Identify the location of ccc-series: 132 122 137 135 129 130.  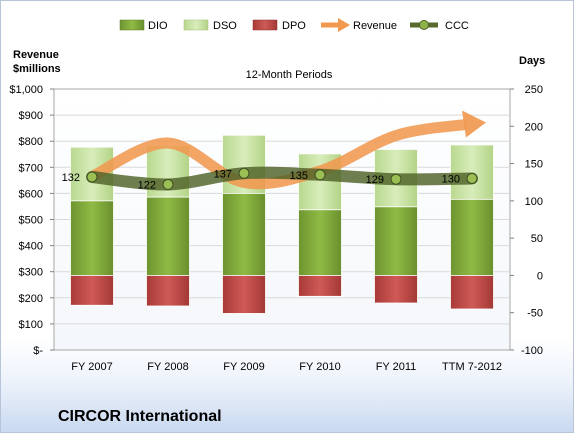
(270, 178).